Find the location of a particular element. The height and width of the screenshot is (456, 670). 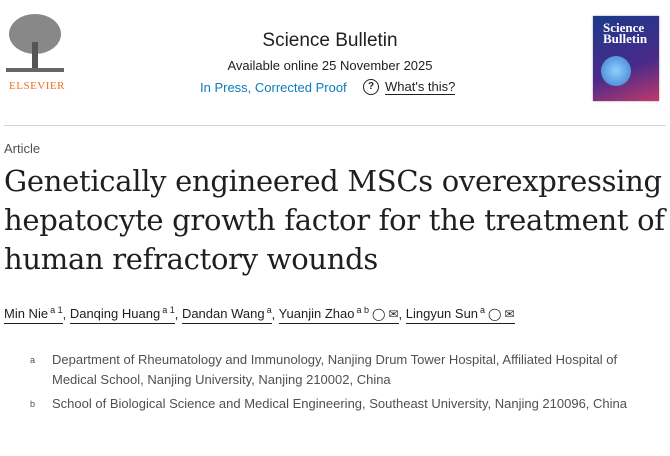

author-link: Dandan Wang a is located at coordinates (226, 315).